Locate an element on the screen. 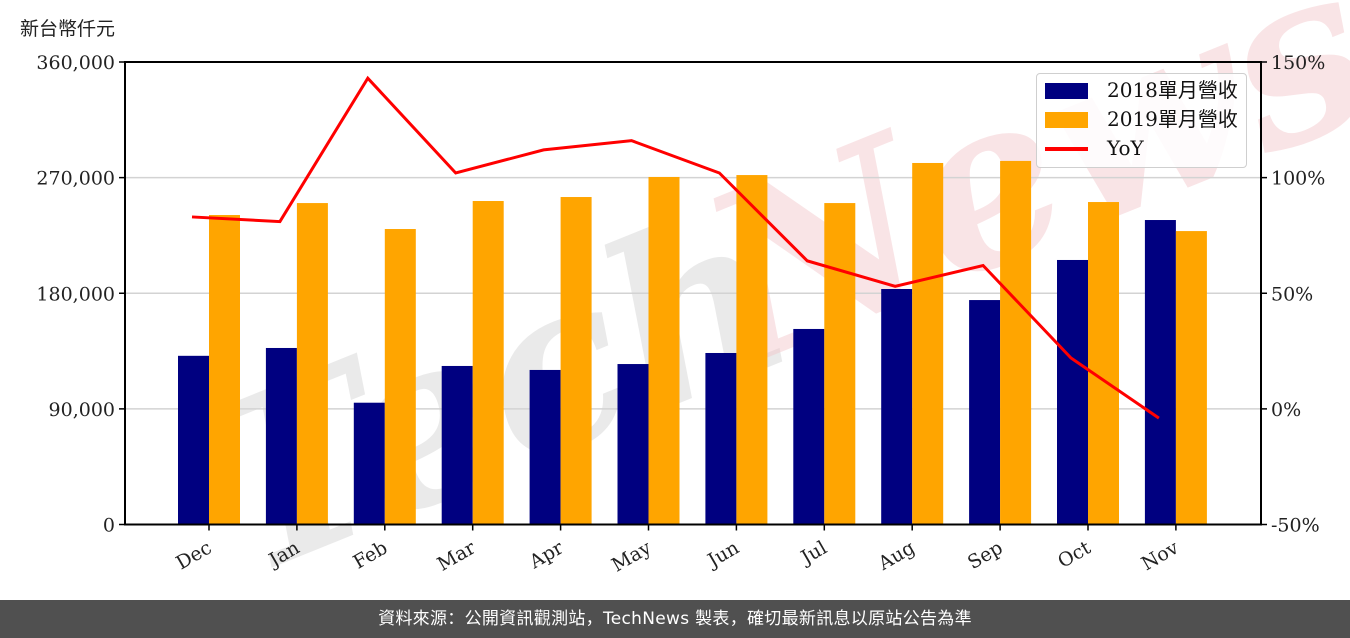 Image resolution: width=1350 pixels, height=638 pixels. bar-2019-jun is located at coordinates (752, 350).